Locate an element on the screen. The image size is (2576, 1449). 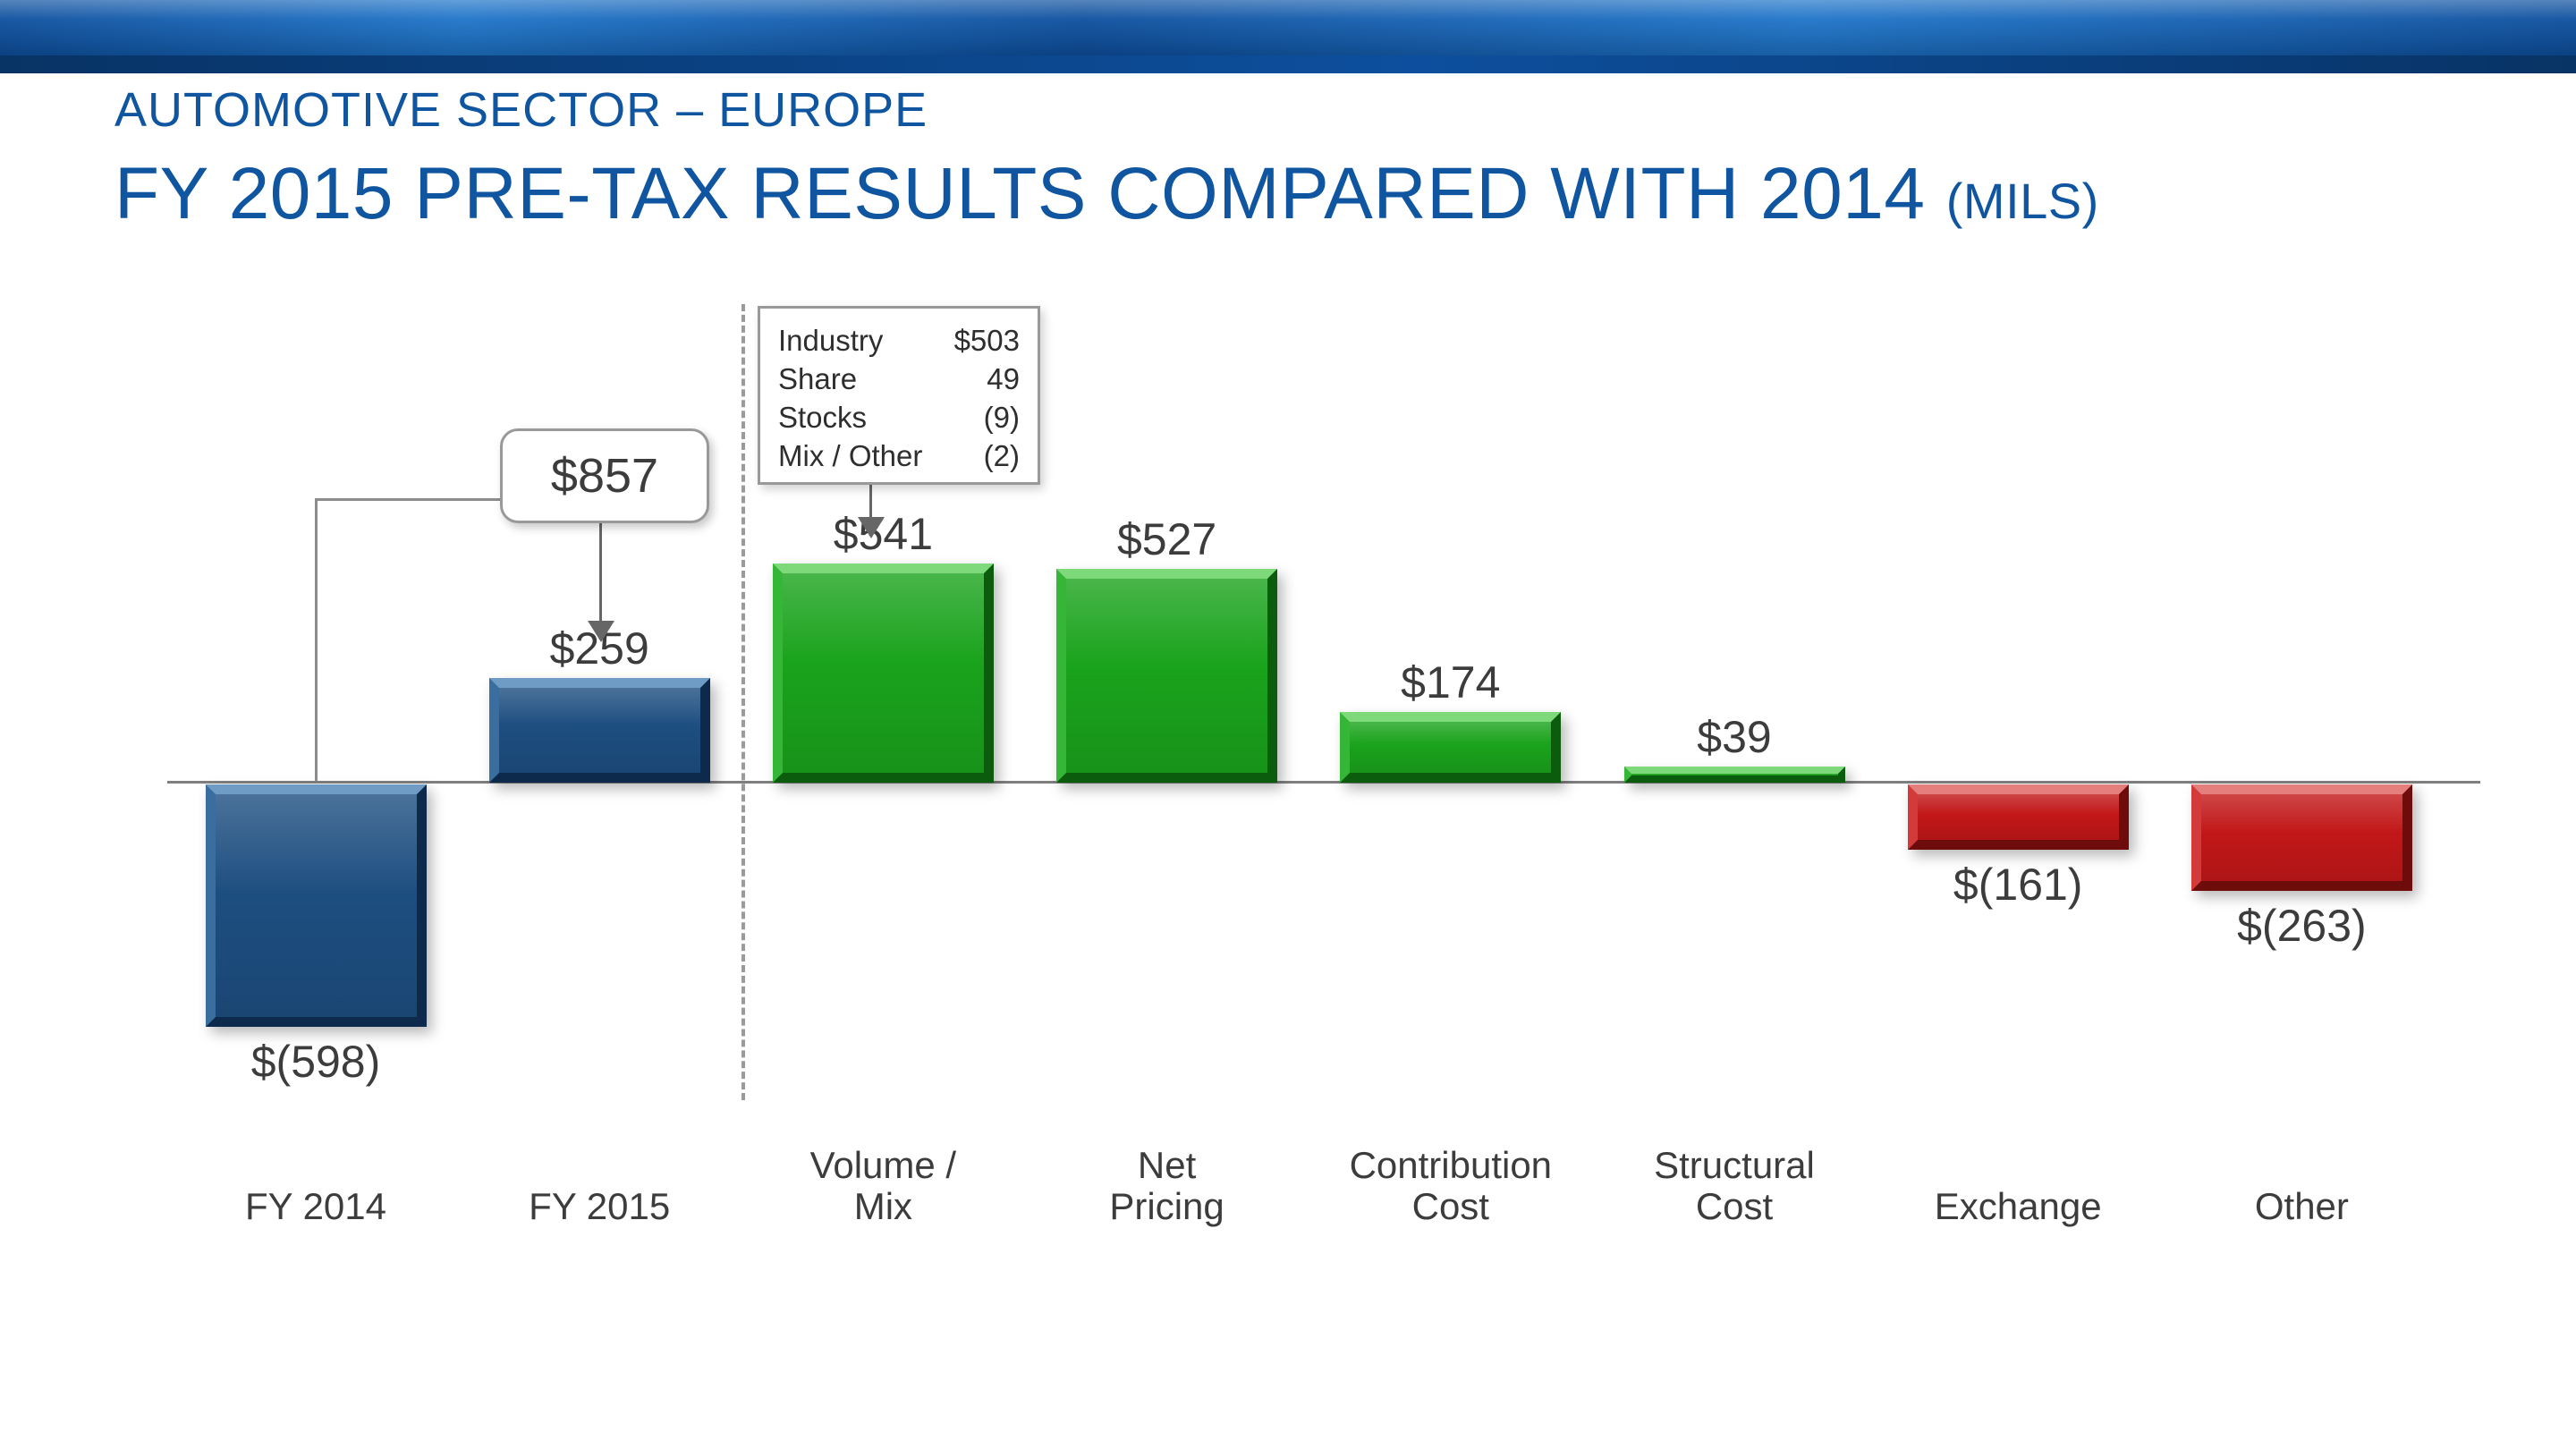
category-label-contribution-cost: Contribution Cost is located at coordinates (1451, 1178).